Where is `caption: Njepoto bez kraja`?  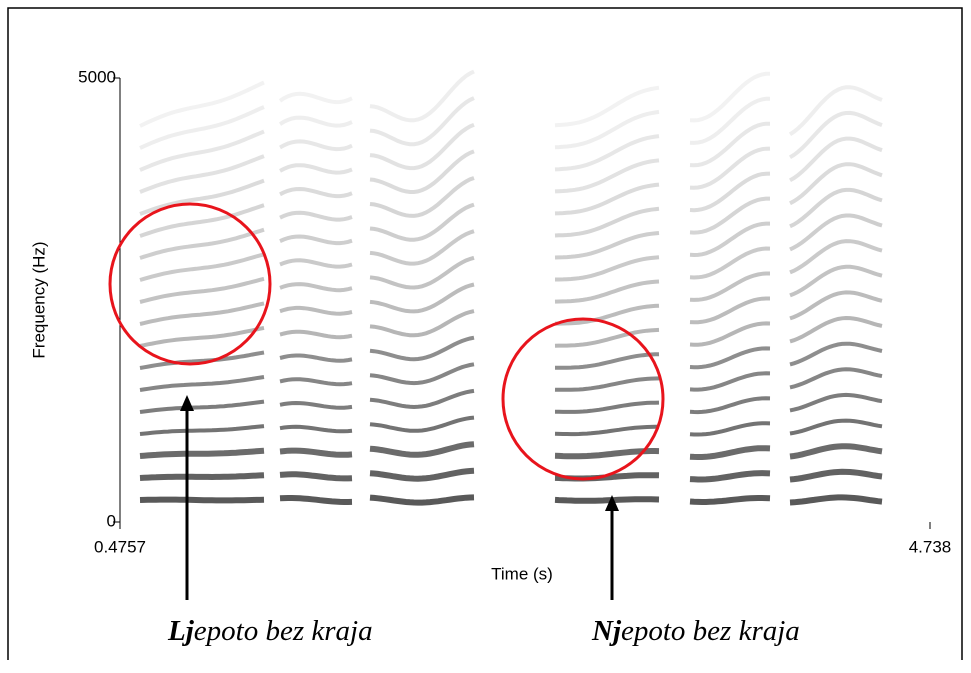
caption: Njepoto bez kraja is located at coordinates (695, 631).